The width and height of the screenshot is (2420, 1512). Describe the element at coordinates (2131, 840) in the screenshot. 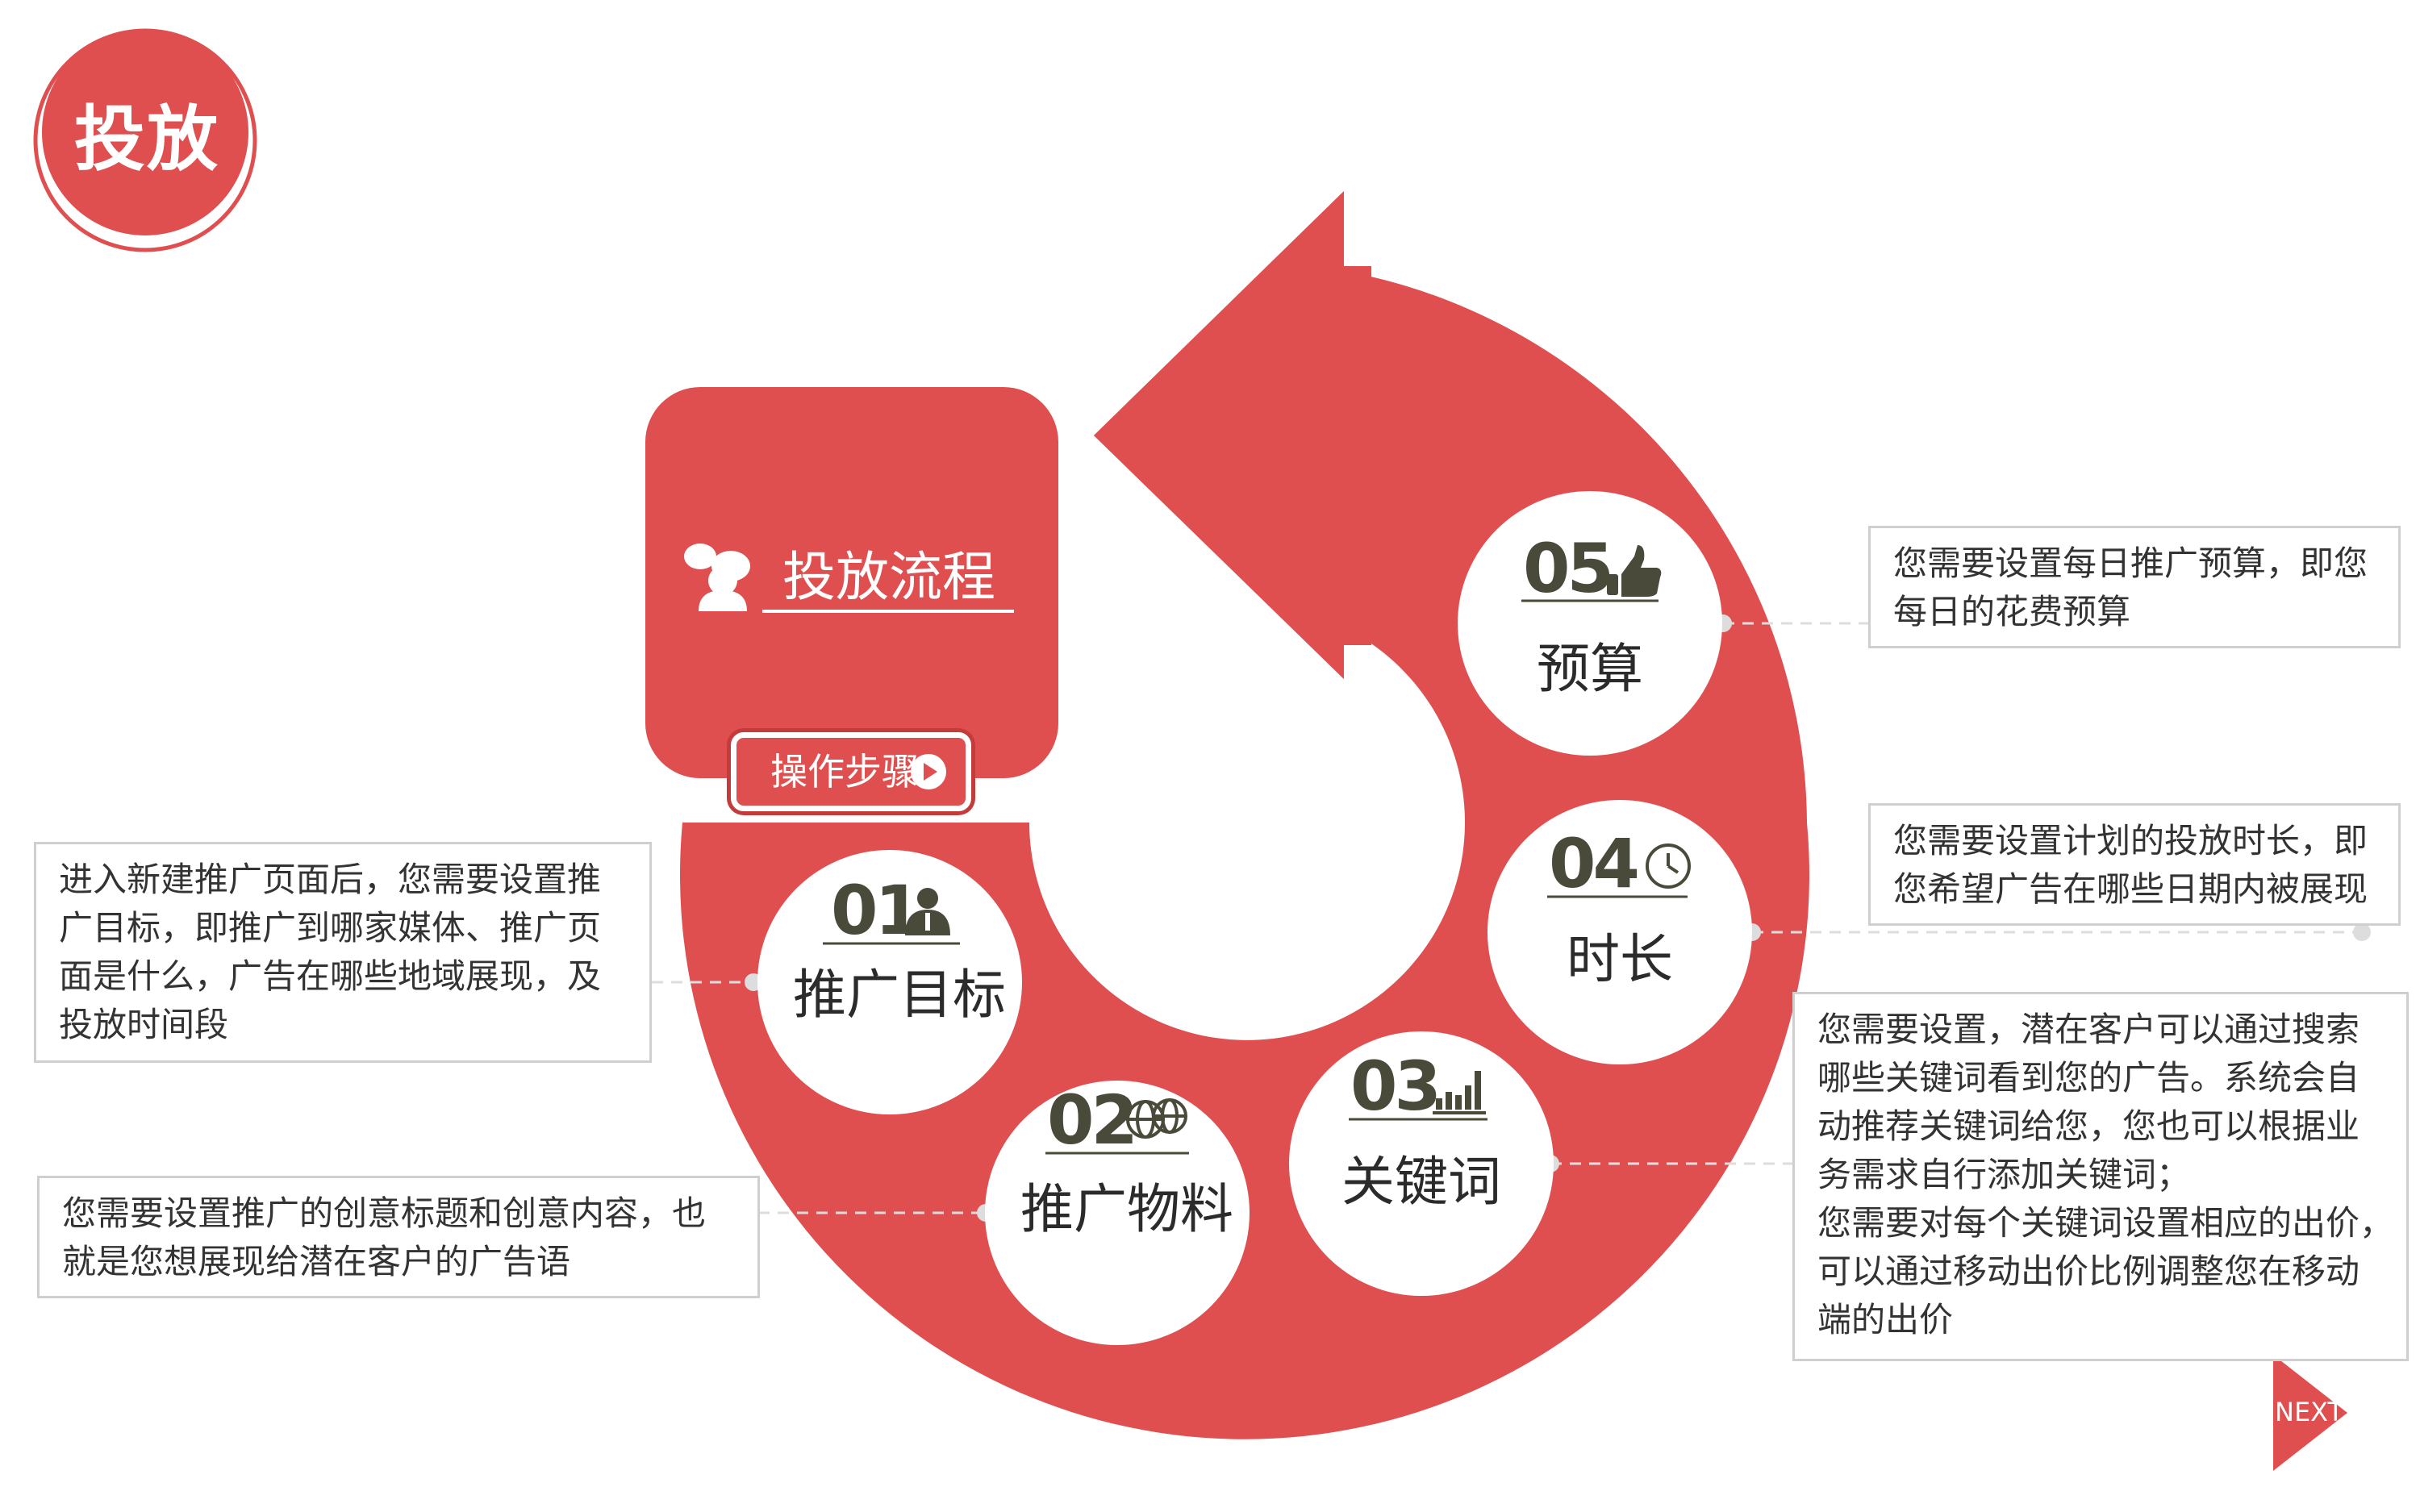

I see `description-line: 您需要设置计划的投放时长，即` at that location.